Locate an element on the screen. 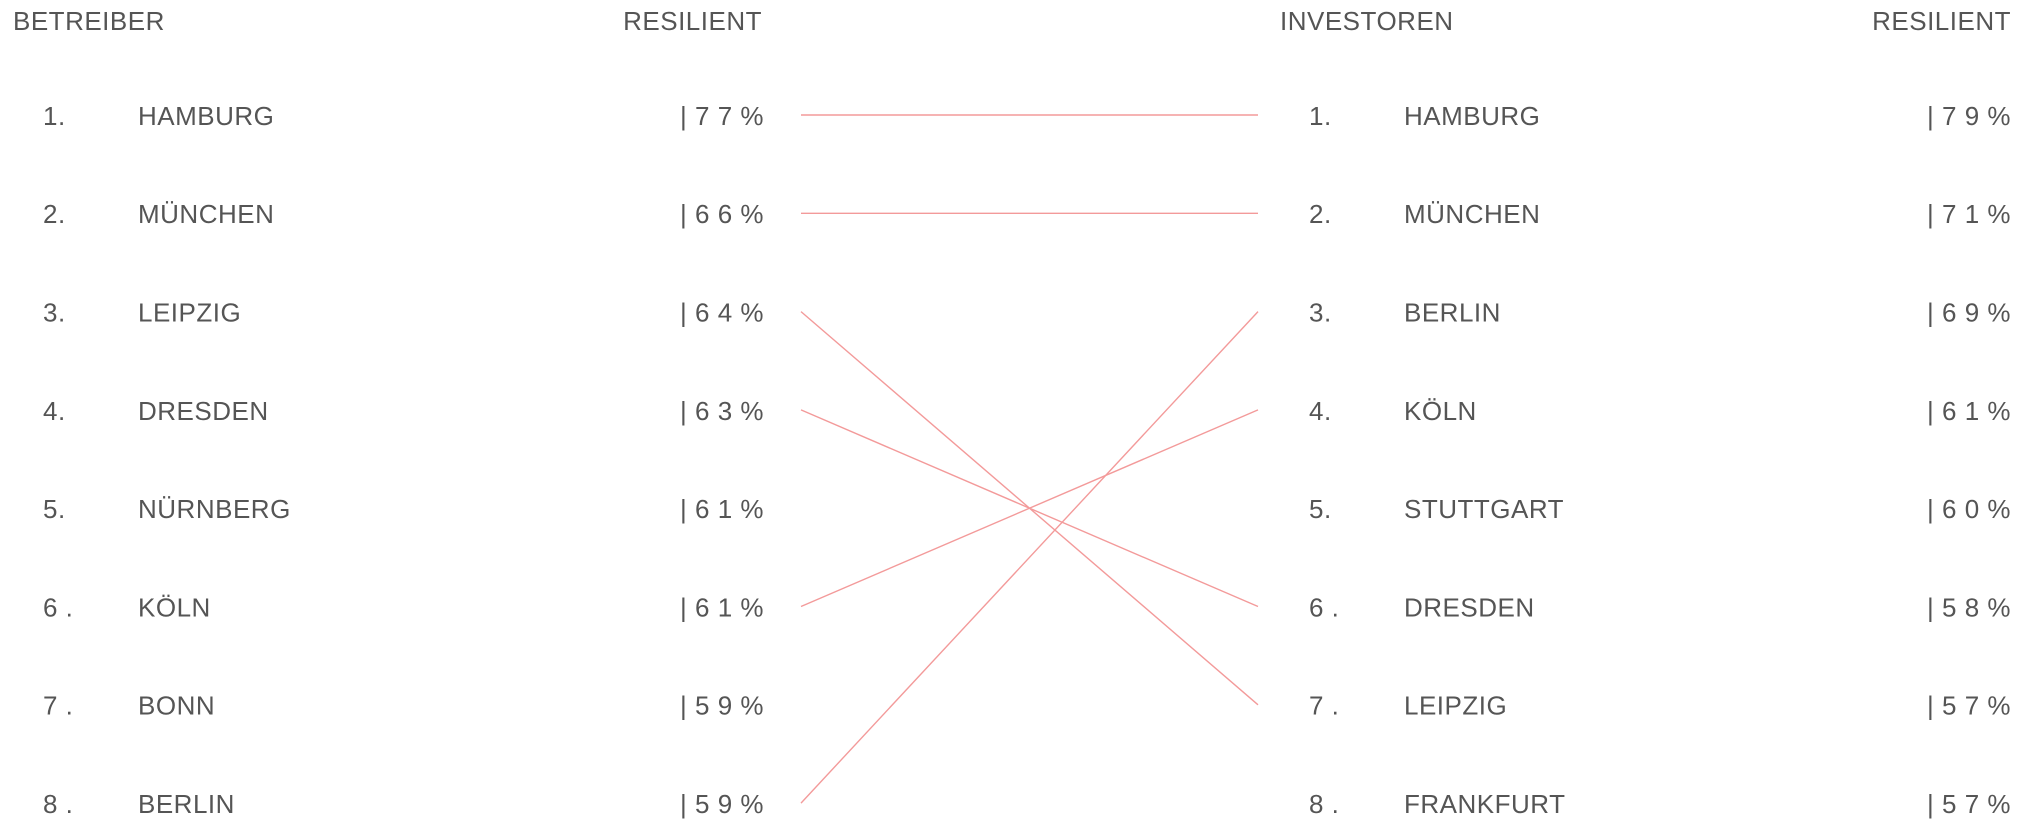 This screenshot has height=819, width=2025. resilience-value: | 6 6 % is located at coordinates (722, 214).